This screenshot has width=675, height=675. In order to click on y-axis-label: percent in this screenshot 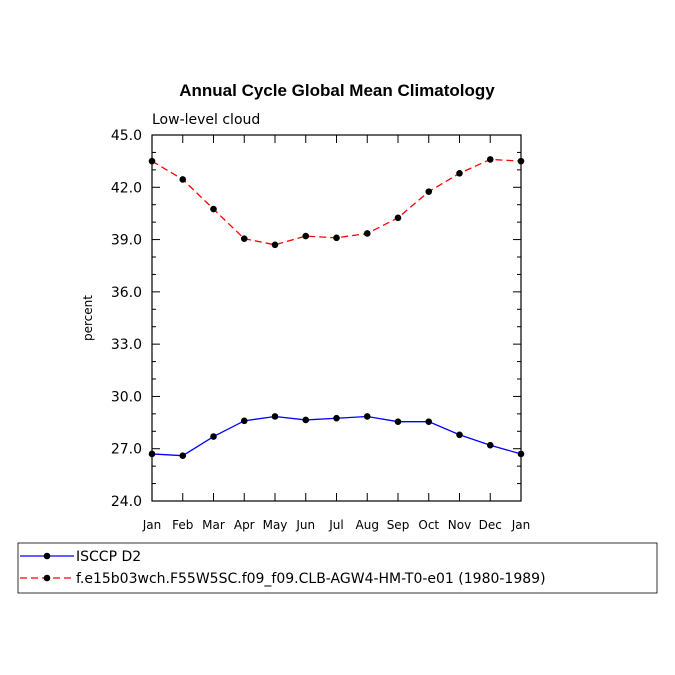, I will do `click(88, 318)`.